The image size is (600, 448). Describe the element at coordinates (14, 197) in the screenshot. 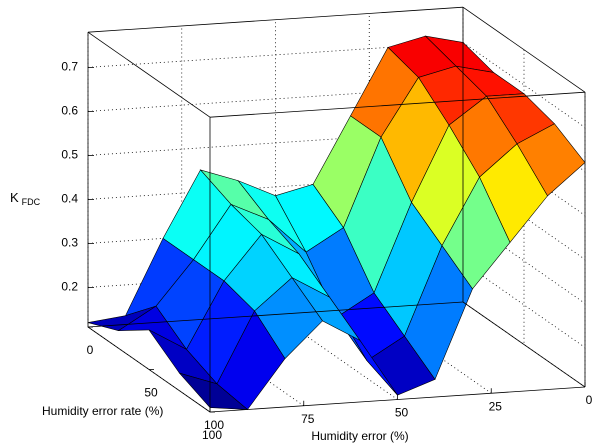

I see `z-axis-label-main: K` at that location.